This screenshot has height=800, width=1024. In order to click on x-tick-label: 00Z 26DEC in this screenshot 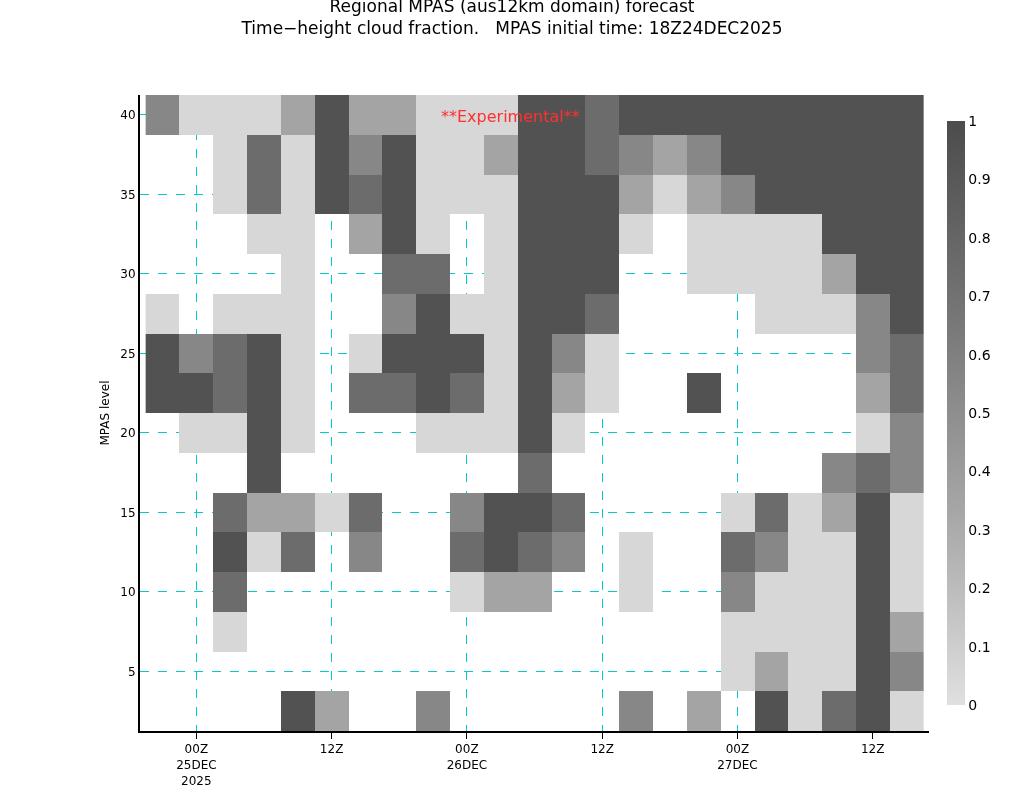, I will do `click(467, 757)`.